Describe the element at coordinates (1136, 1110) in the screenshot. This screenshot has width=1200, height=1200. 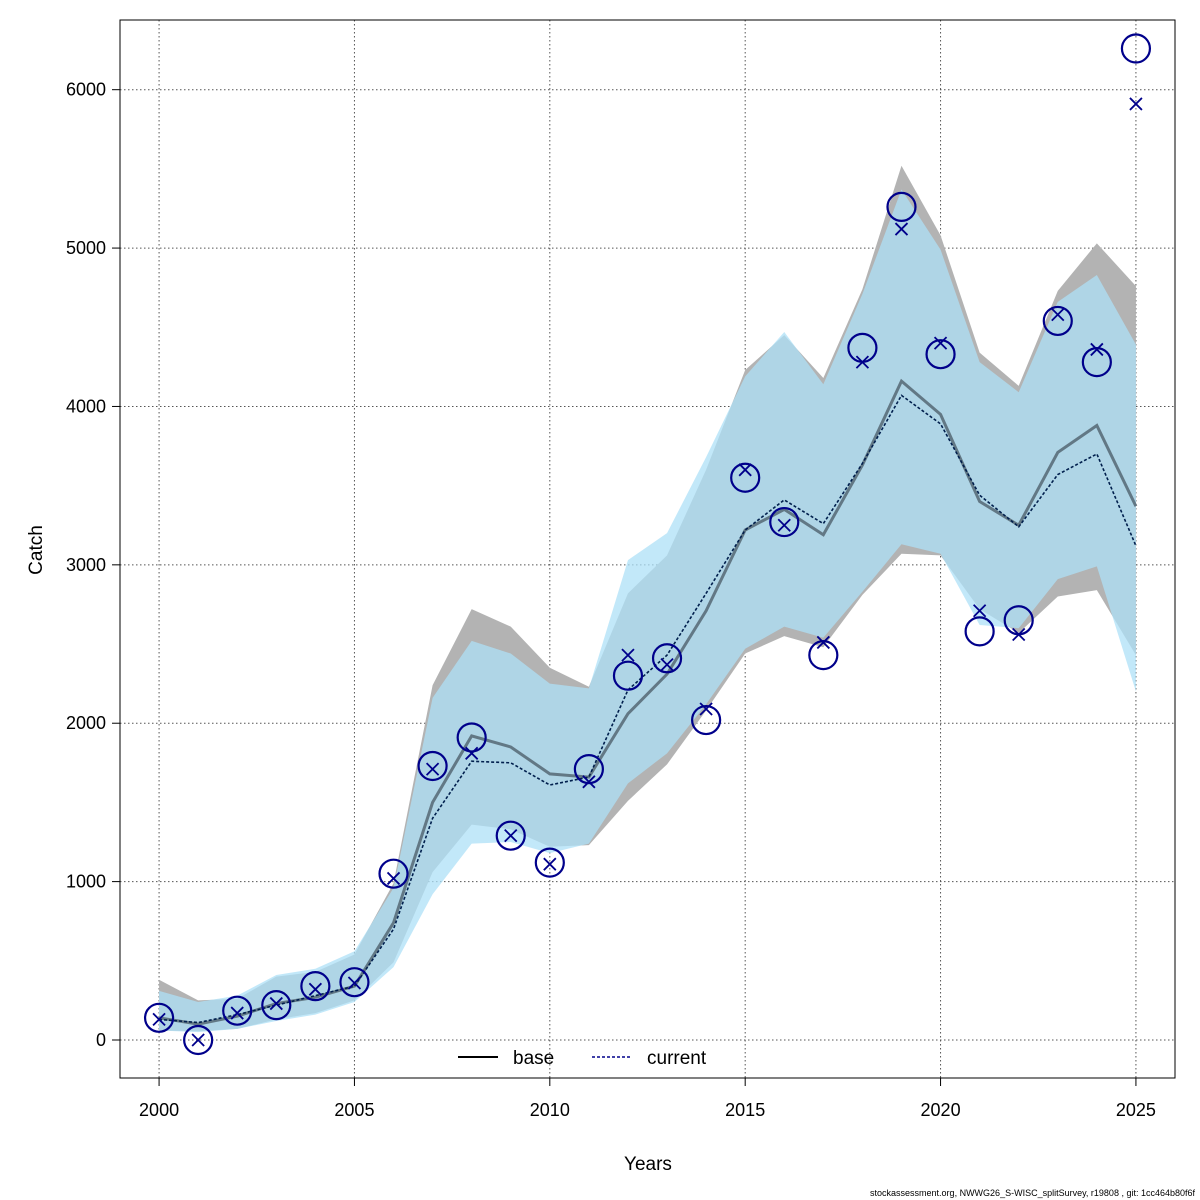
I see `x-tick-label: 2025` at that location.